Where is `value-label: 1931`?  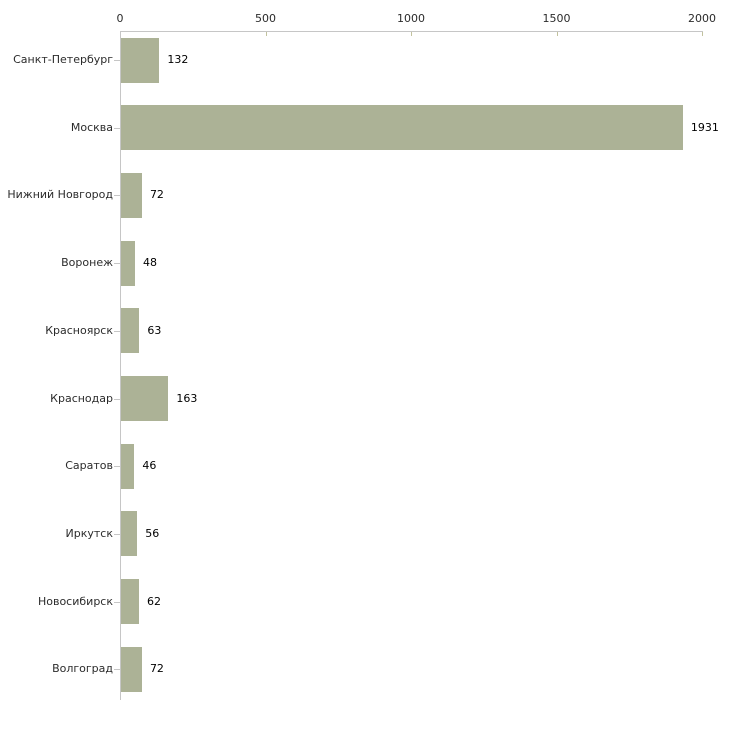 value-label: 1931 is located at coordinates (704, 127).